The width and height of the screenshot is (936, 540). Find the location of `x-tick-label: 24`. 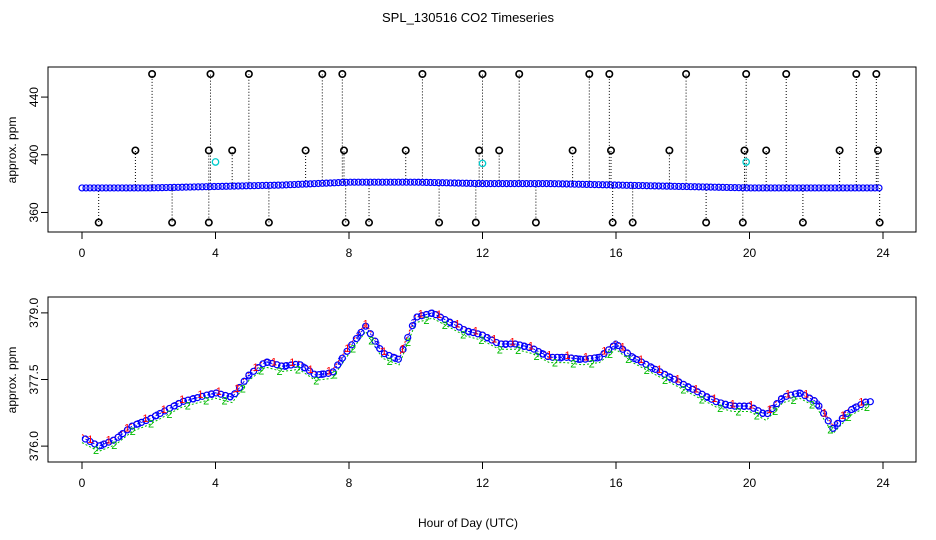

x-tick-label: 24 is located at coordinates (883, 253).